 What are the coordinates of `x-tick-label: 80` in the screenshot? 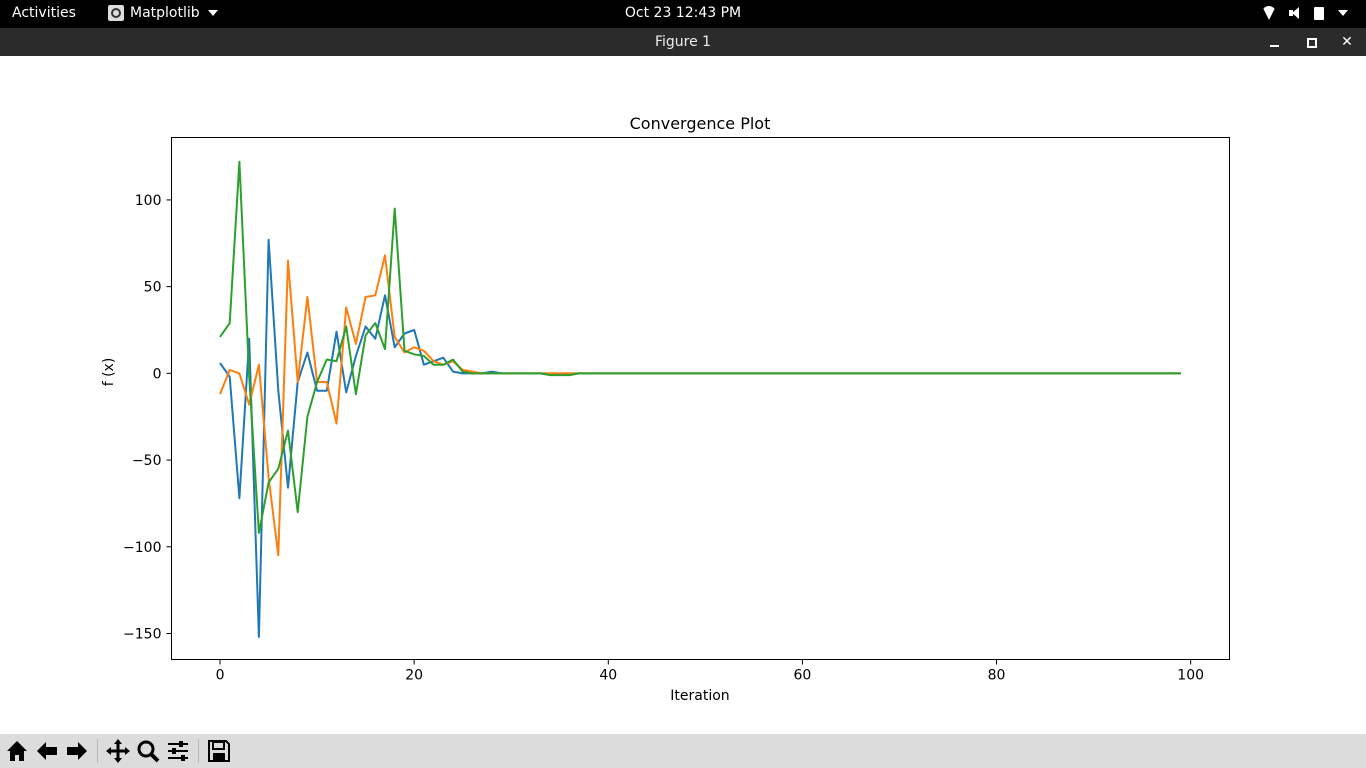 It's located at (997, 676).